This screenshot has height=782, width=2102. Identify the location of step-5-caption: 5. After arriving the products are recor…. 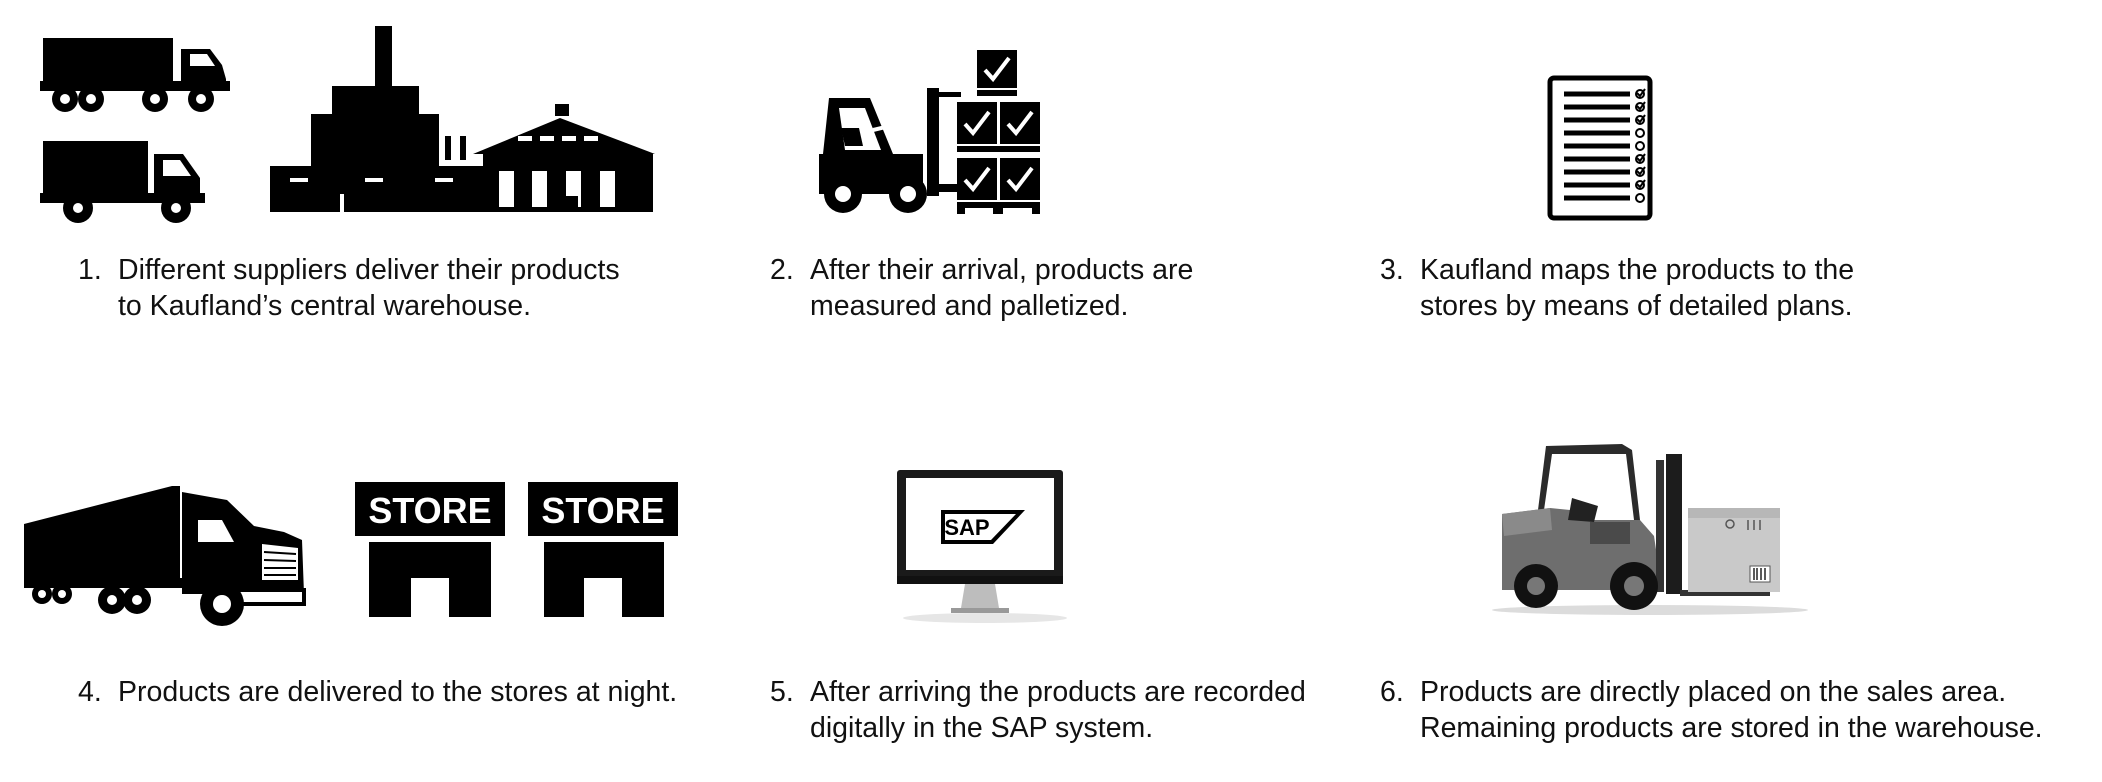
(1038, 710).